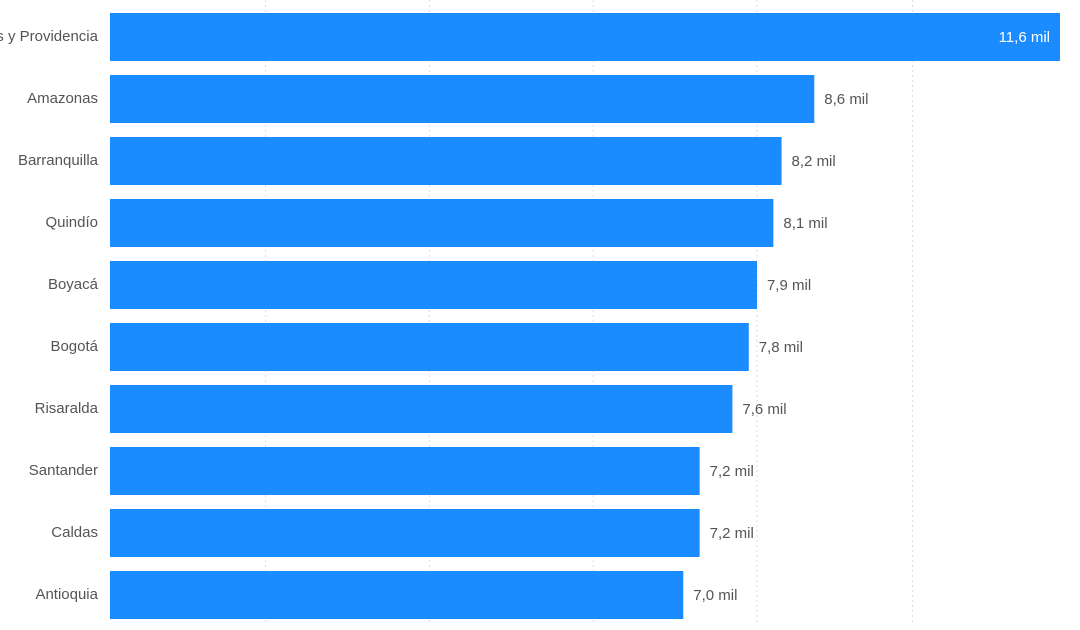 Image resolution: width=1080 pixels, height=630 pixels. Describe the element at coordinates (67, 408) in the screenshot. I see `category-label: Risaralda` at that location.